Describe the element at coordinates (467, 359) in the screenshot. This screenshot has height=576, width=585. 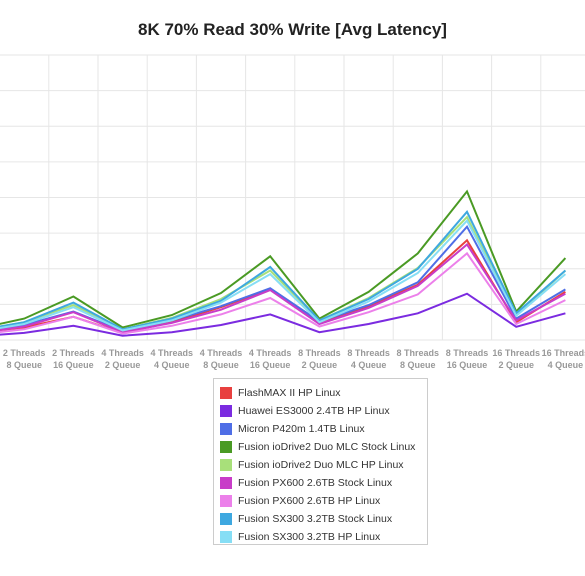
I see `x-tick-label: 8 Threads 16 Queue` at that location.